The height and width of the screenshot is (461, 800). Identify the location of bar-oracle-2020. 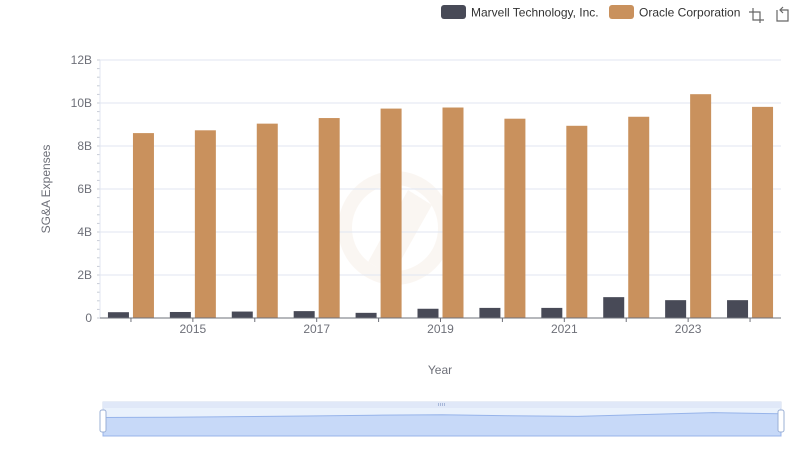
(515, 218).